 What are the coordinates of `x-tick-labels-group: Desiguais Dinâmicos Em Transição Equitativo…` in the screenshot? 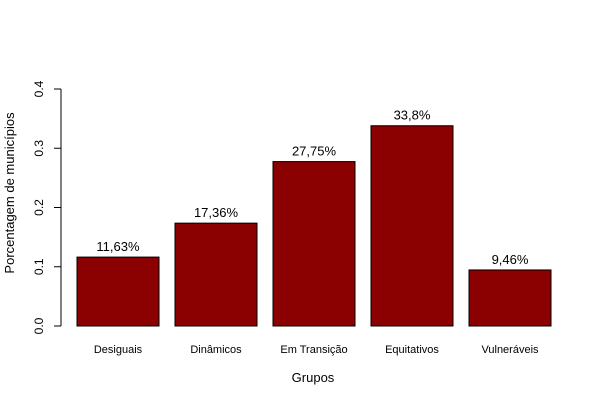 It's located at (316, 350).